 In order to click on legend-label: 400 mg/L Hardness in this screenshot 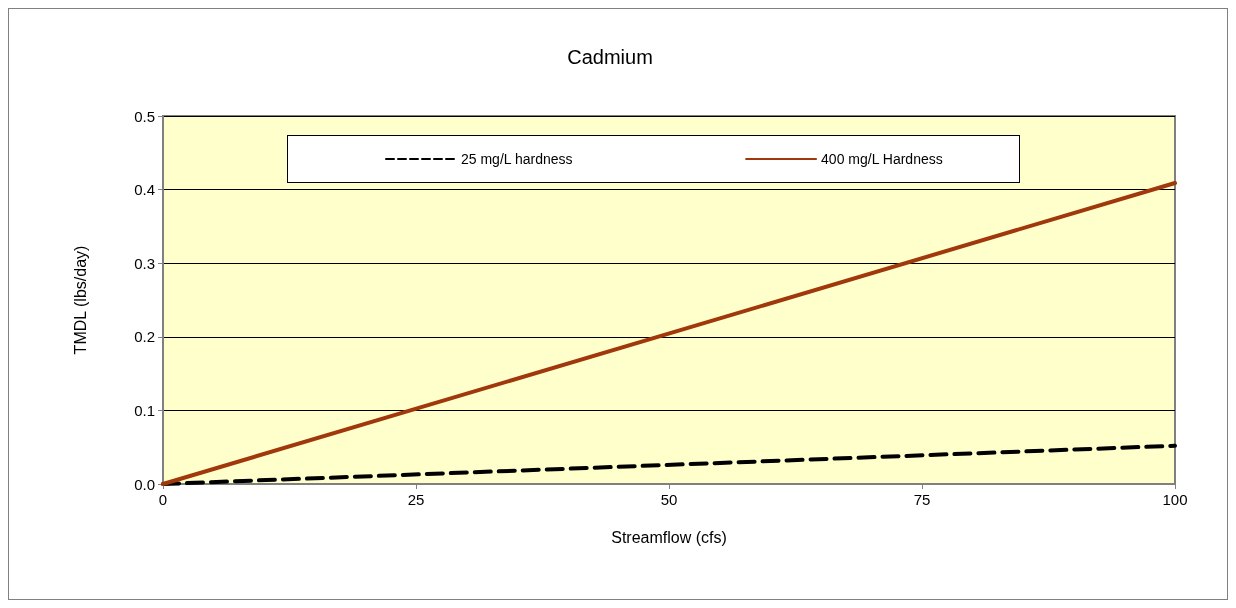, I will do `click(882, 159)`.